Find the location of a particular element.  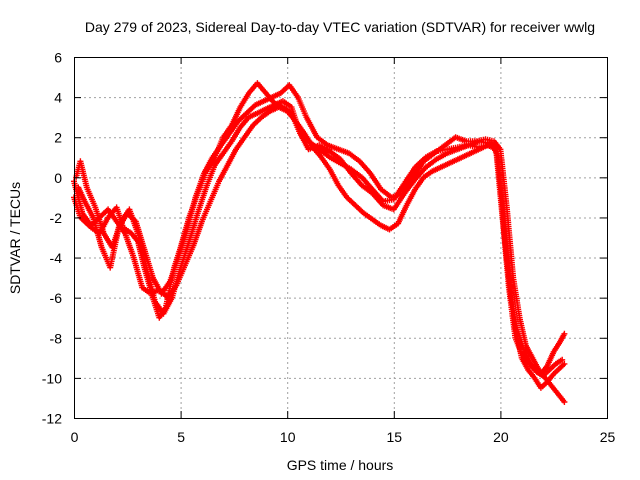

y-tick-label: 6 is located at coordinates (58, 58).